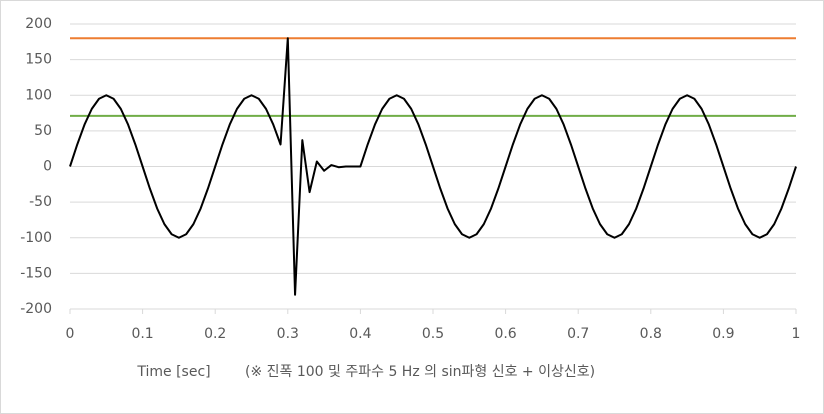 The image size is (824, 414). Describe the element at coordinates (38, 24) in the screenshot. I see `y-tick-label: 200` at that location.